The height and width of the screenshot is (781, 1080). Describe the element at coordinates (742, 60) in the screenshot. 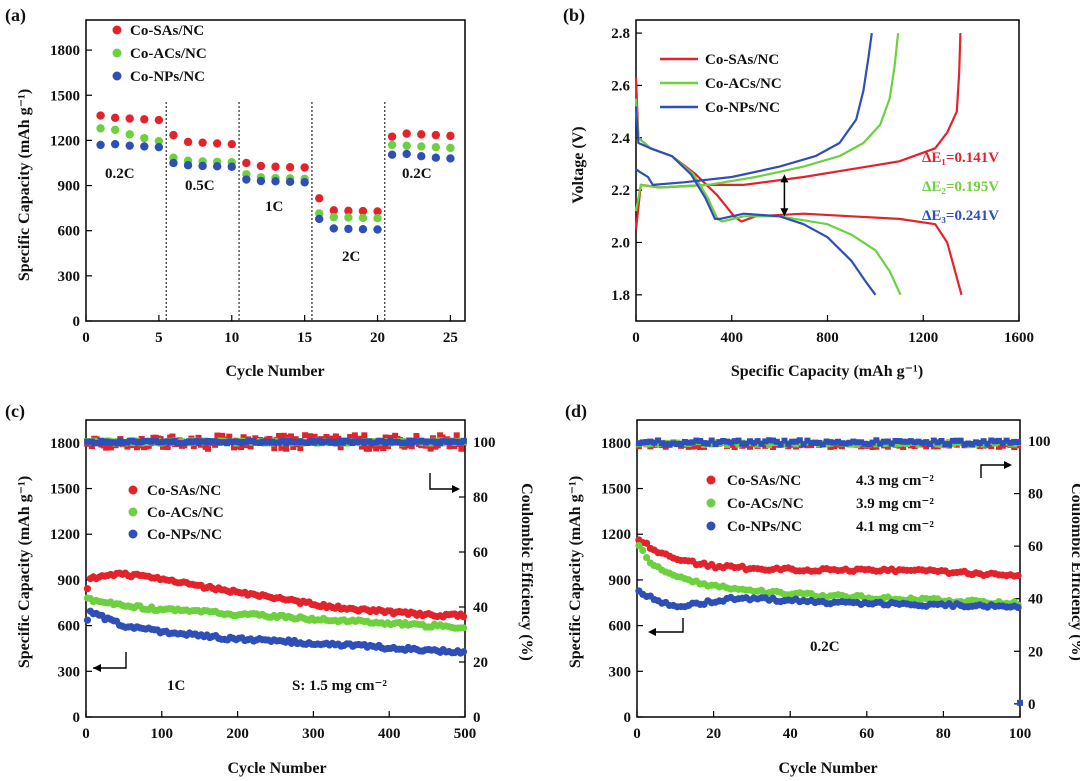

I see `panel-b-legend-0: Co-SAs/NC` at that location.